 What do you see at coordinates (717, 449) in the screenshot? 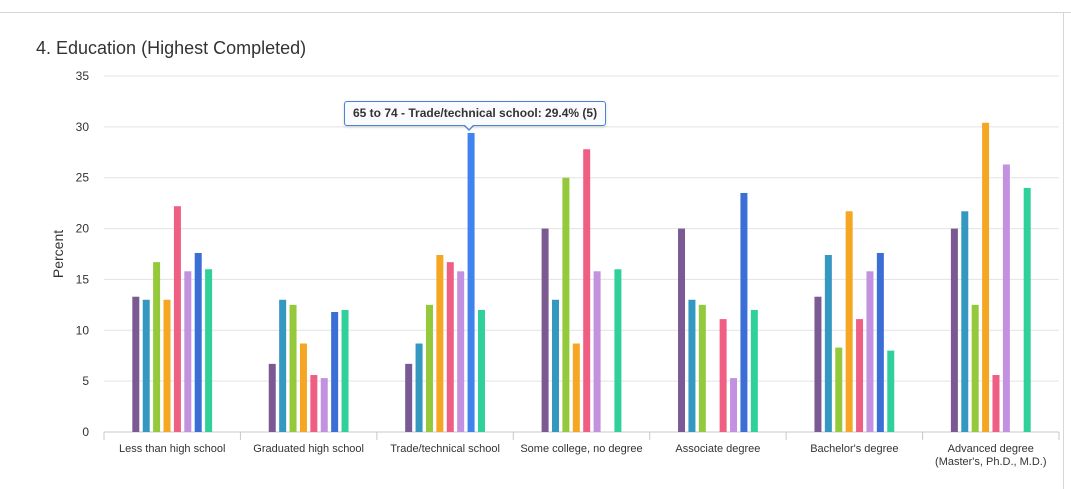
I see `x-tick-label: Associate degree` at bounding box center [717, 449].